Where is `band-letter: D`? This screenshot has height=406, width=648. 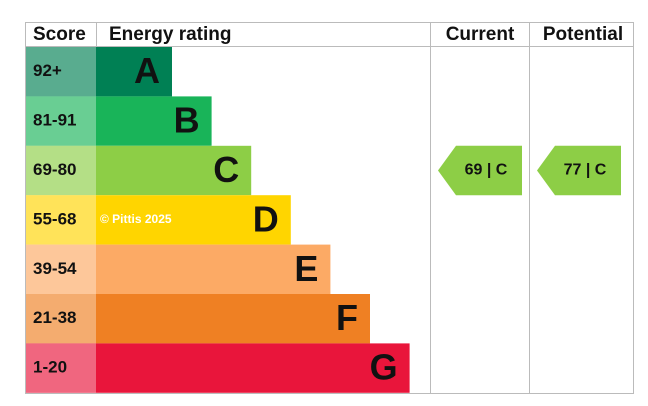 band-letter: D is located at coordinates (266, 218).